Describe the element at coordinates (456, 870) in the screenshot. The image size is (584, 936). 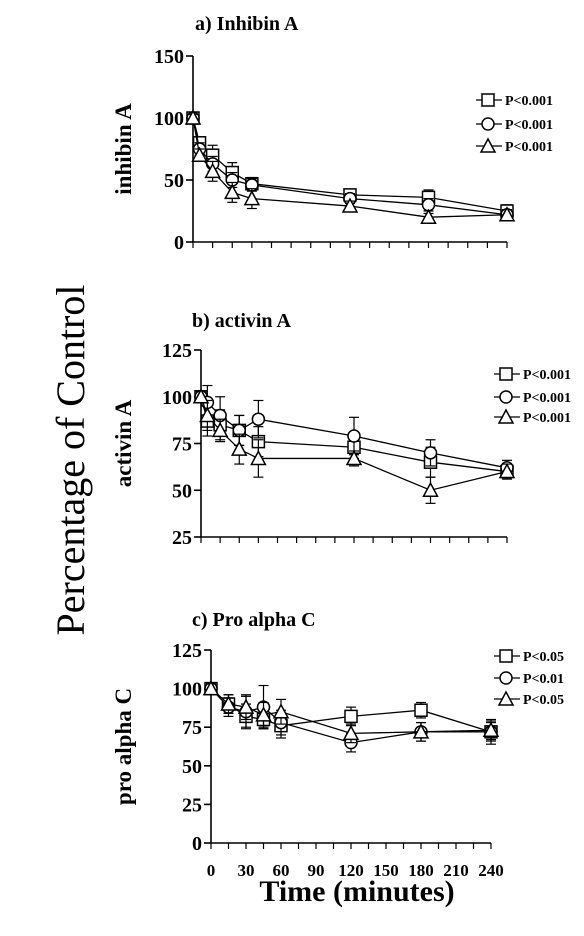
I see `x-tick-label: 210` at that location.